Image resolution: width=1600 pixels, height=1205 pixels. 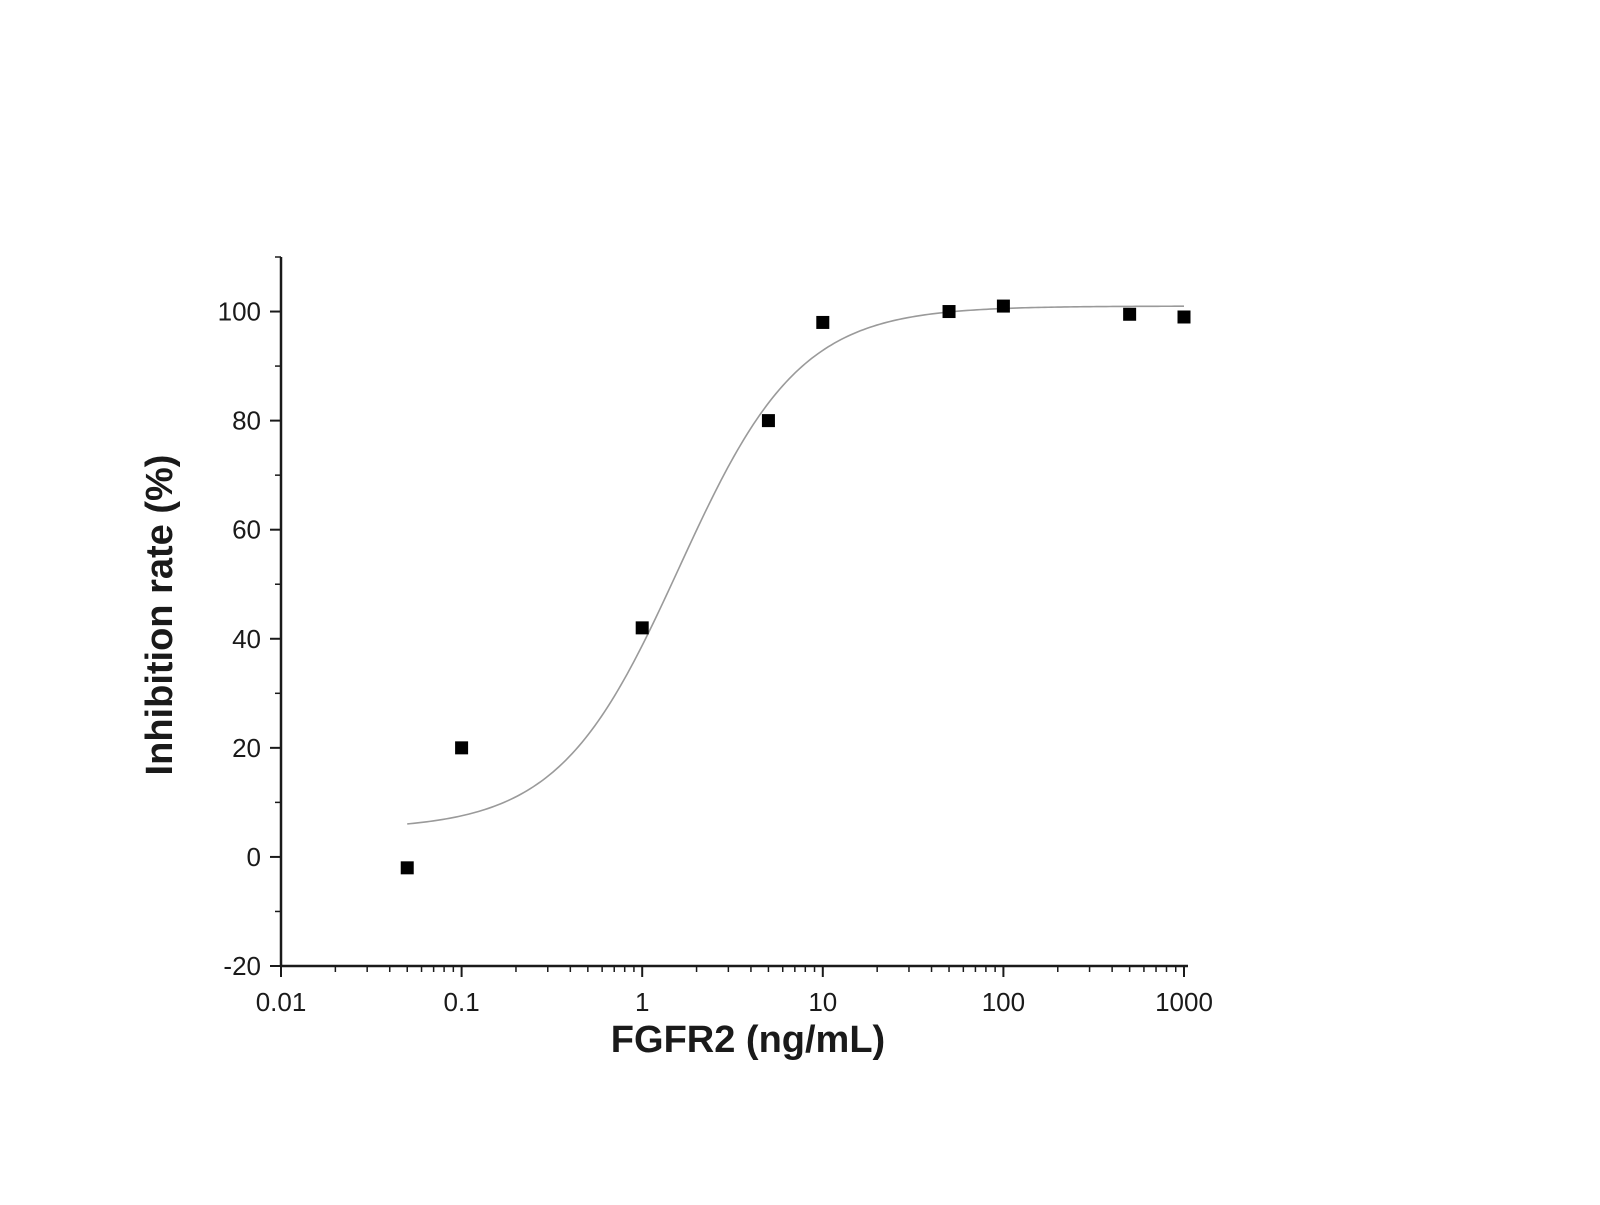 I want to click on y-tick-label: 0, so click(x=254, y=857).